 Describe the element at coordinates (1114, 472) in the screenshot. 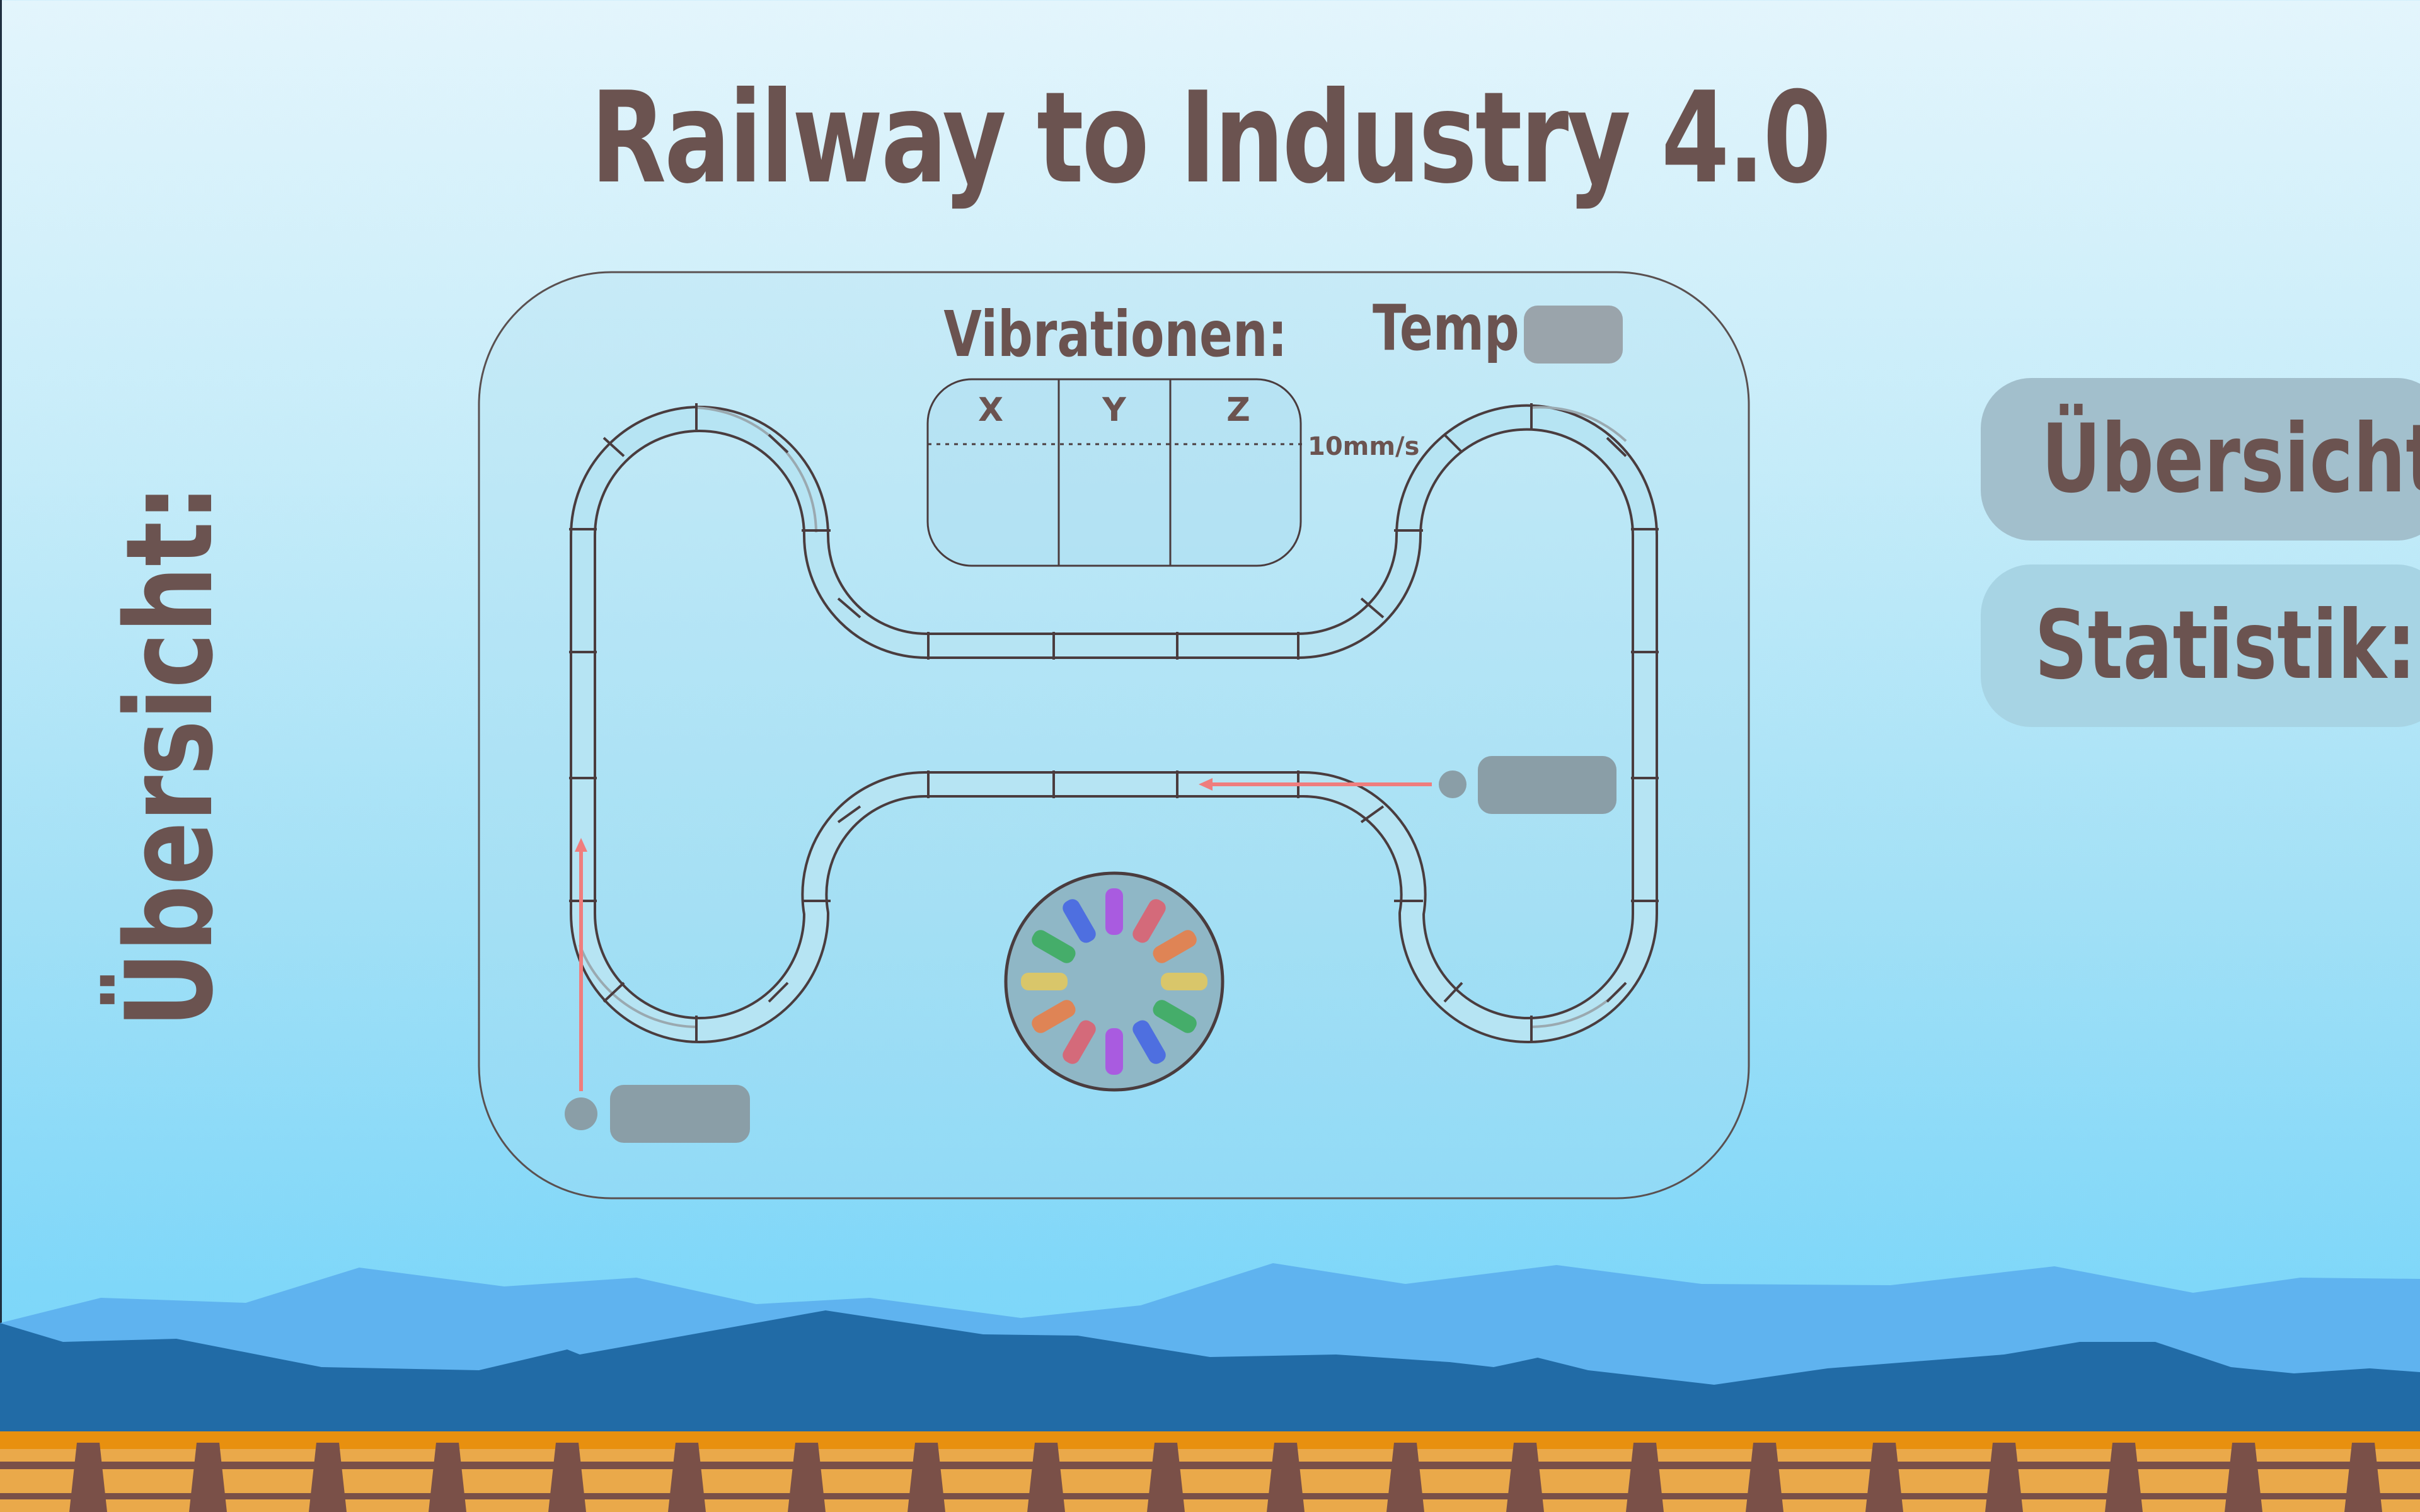

I see `vibration-table-frame` at that location.